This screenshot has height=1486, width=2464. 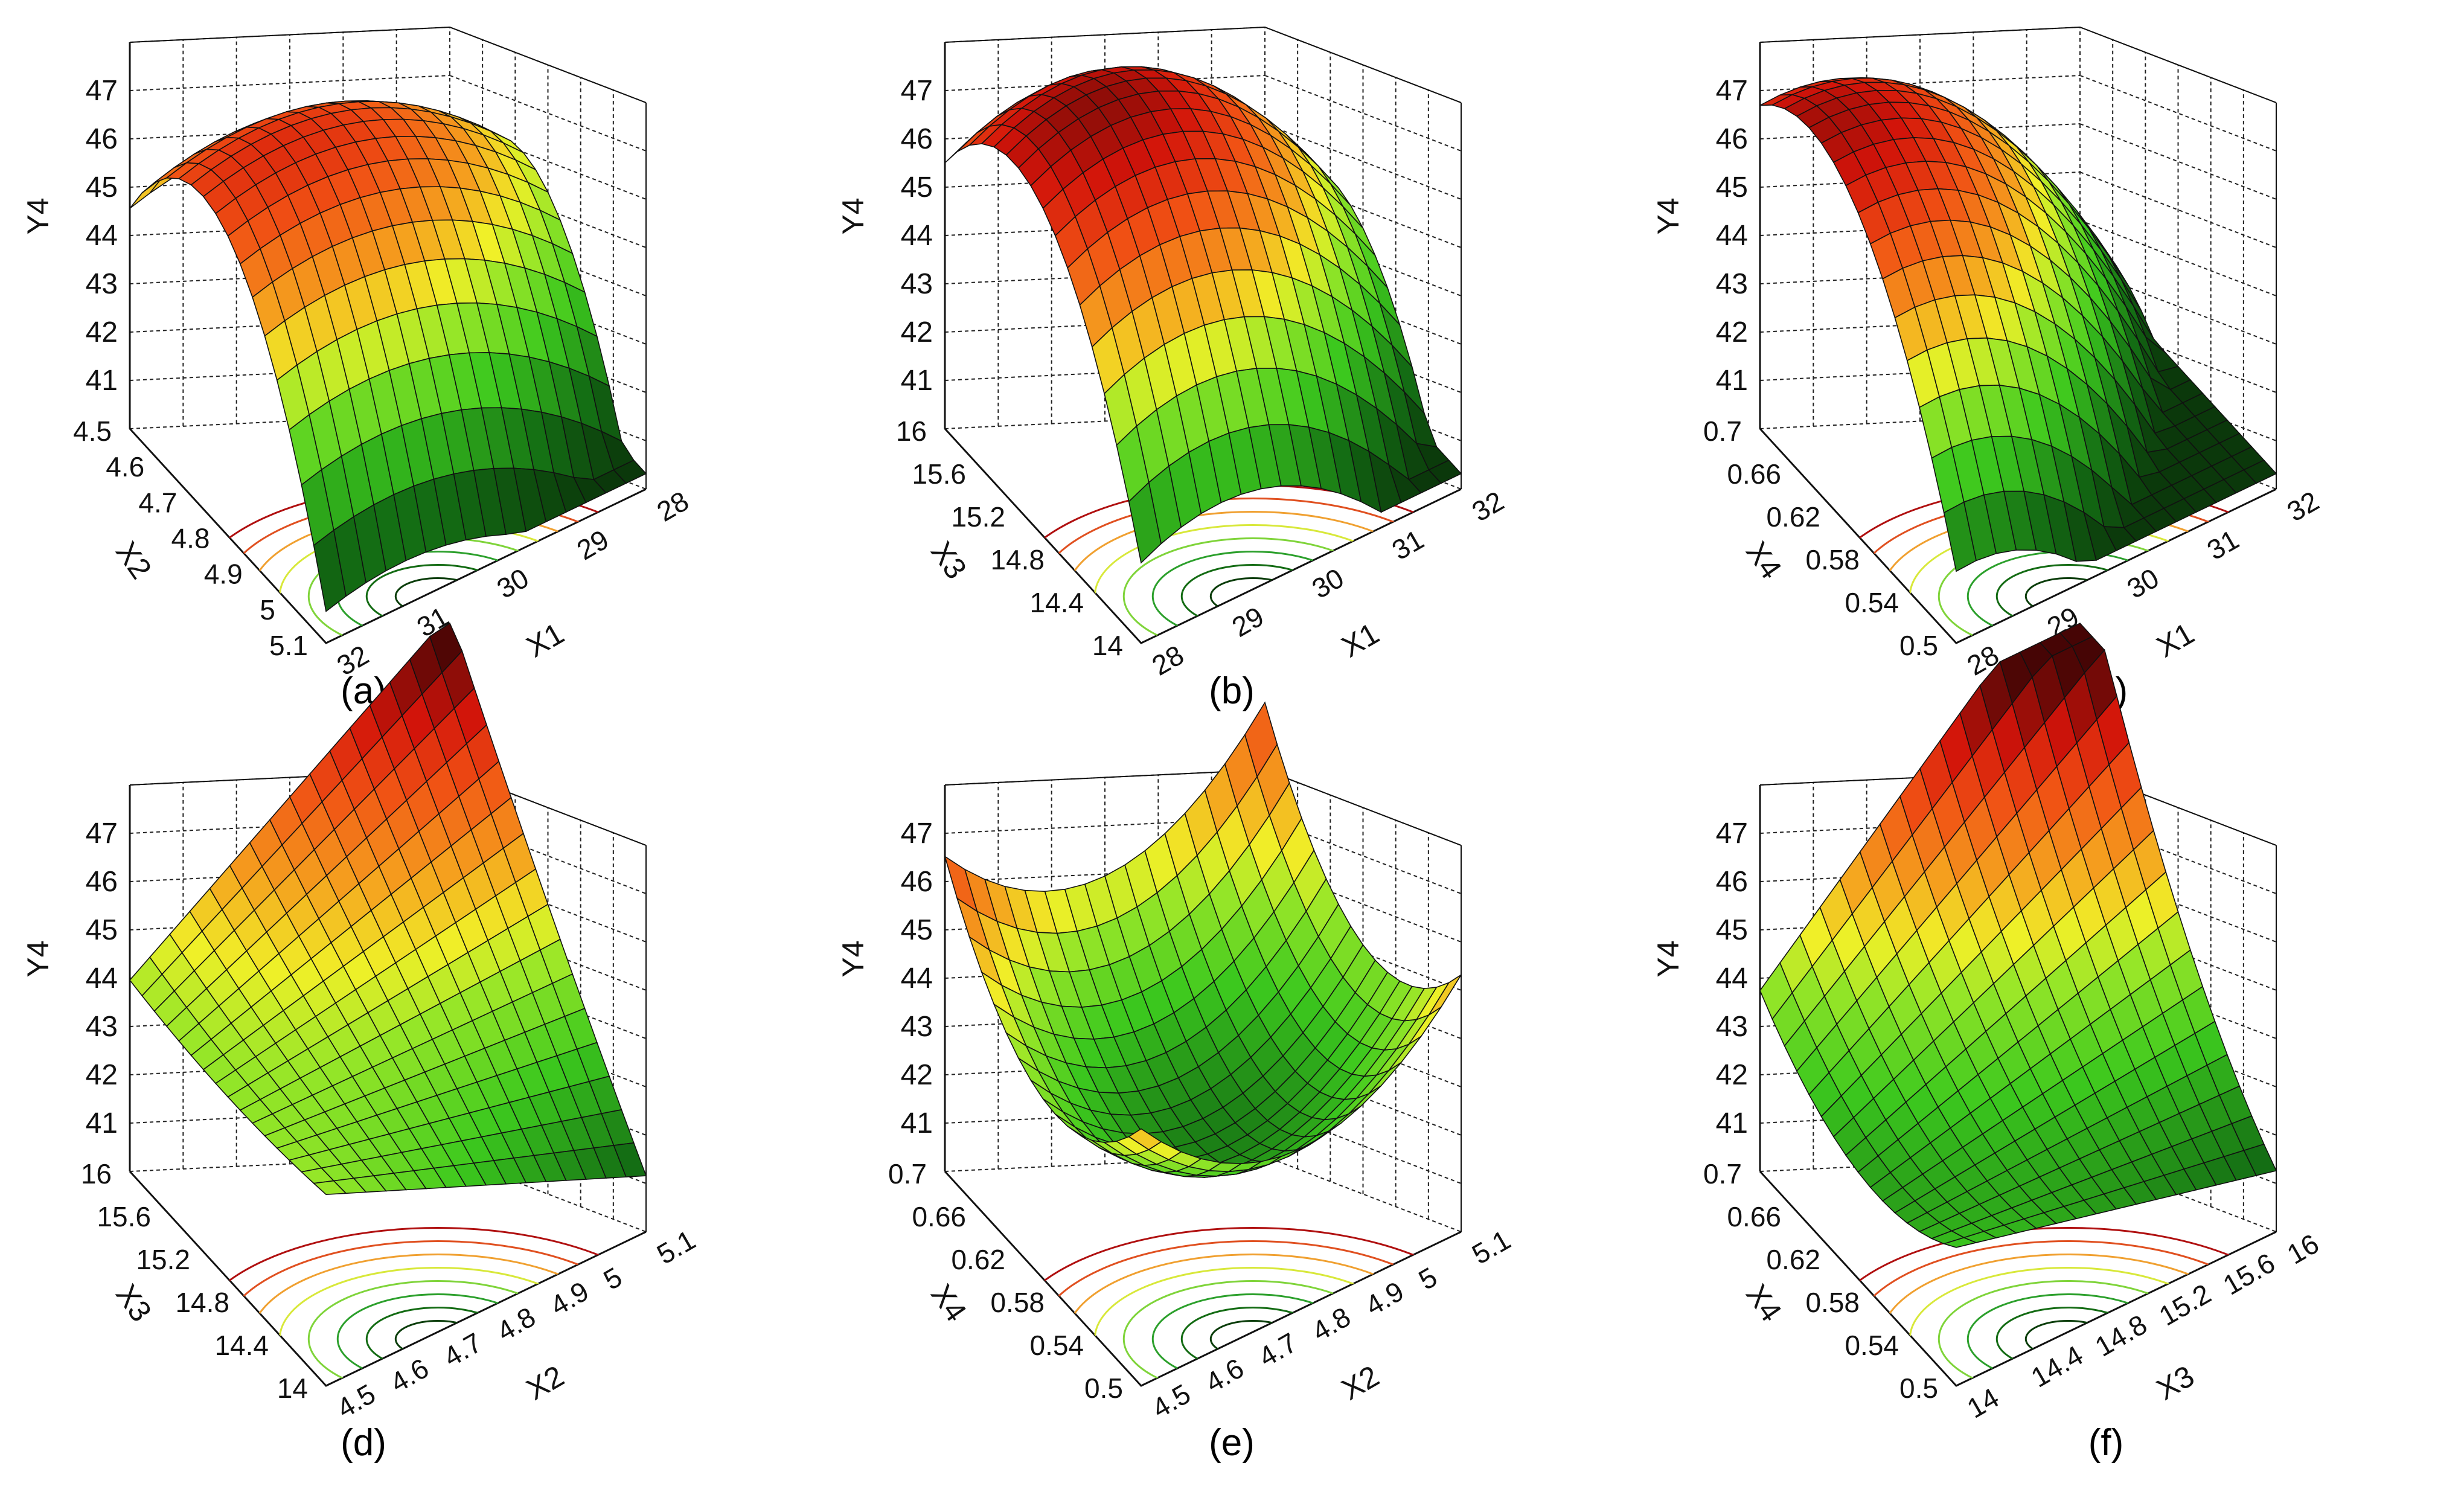 I want to click on y-tick-label: 4.7, so click(x=157, y=502).